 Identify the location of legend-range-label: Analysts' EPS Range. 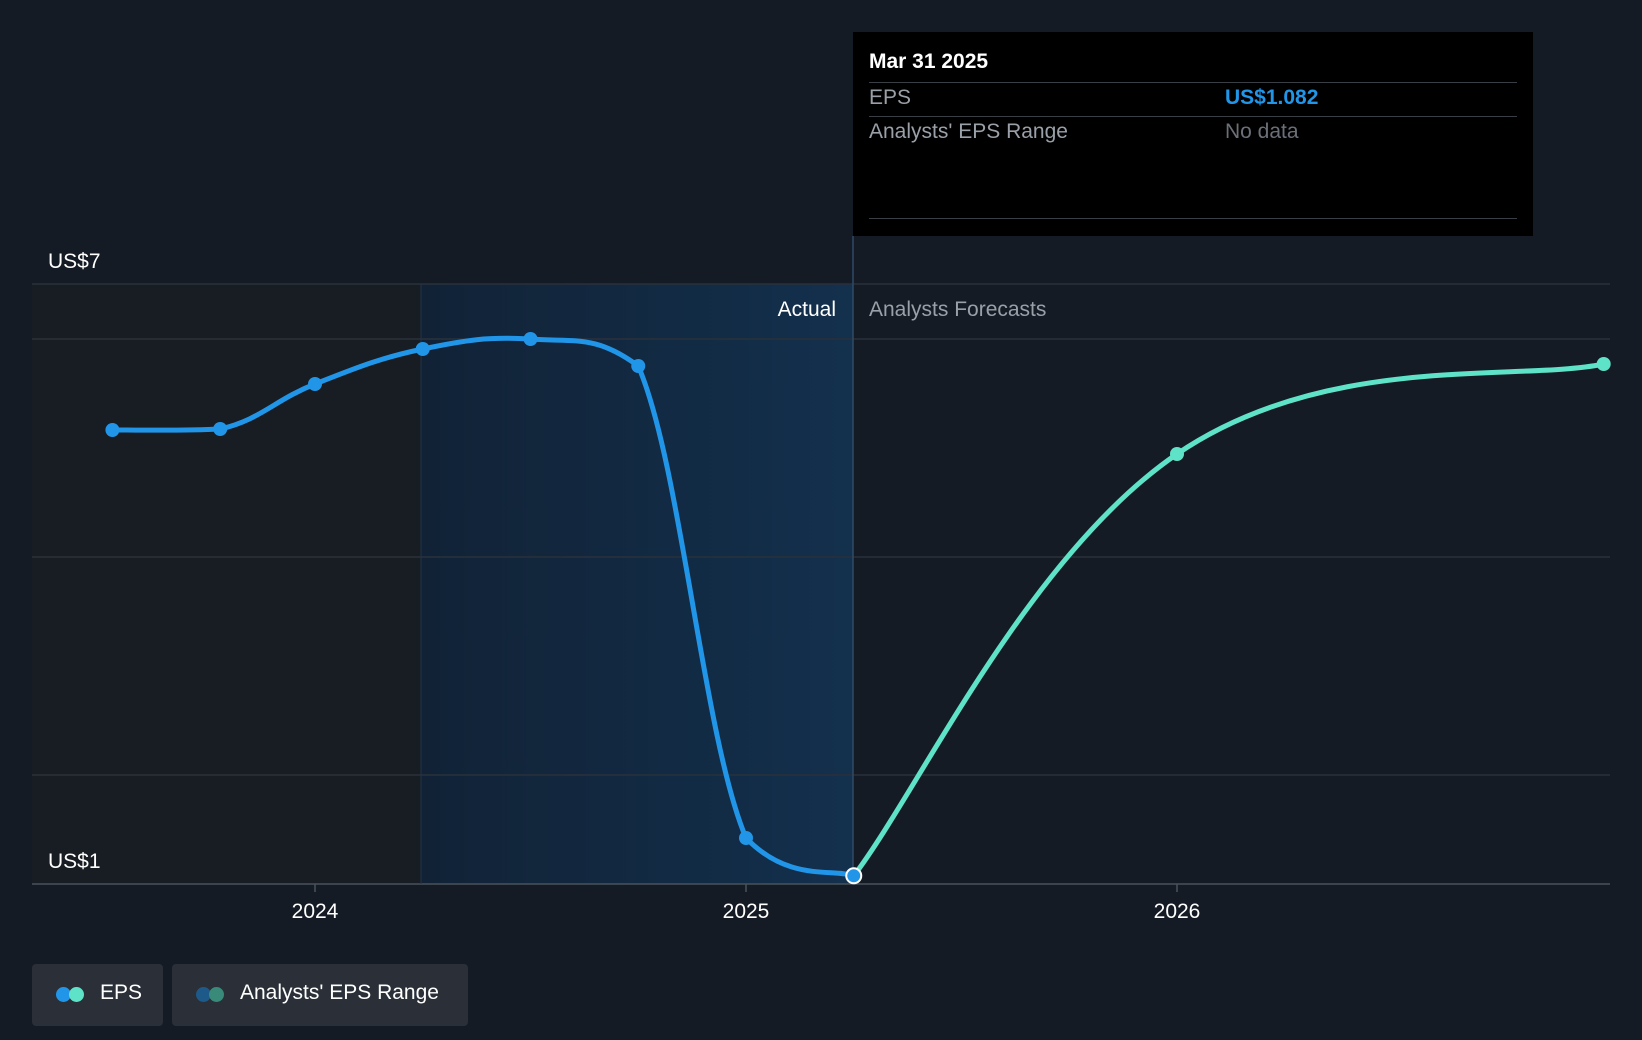
(339, 992).